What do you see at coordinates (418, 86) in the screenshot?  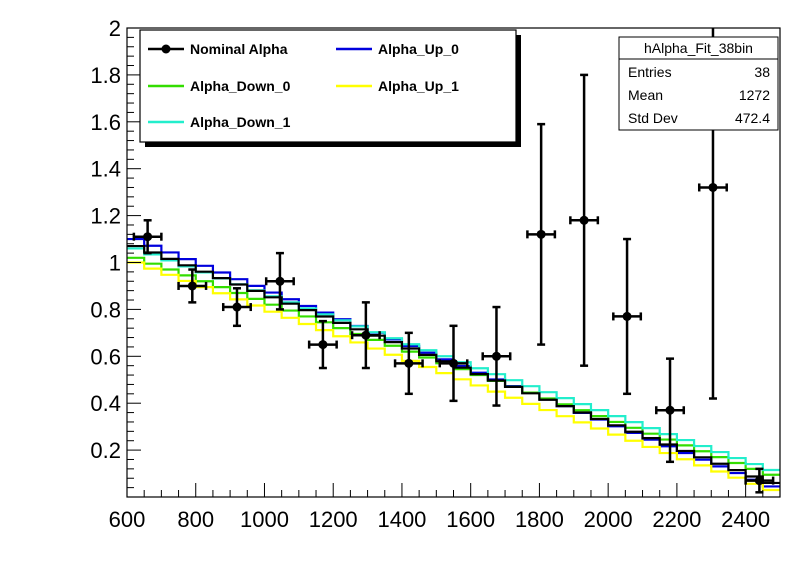 I see `legend-label: Alpha_Up_1` at bounding box center [418, 86].